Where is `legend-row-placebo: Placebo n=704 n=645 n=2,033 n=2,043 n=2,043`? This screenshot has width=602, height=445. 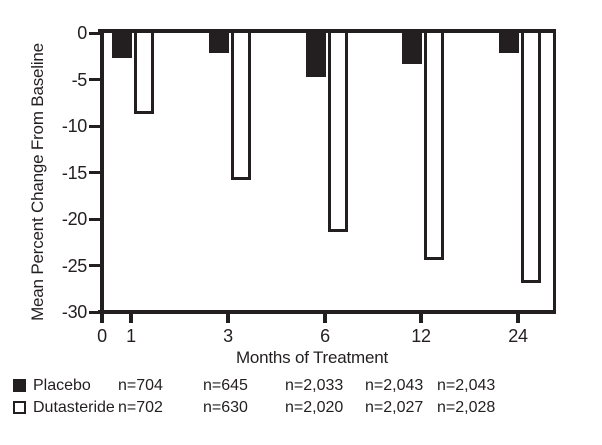 legend-row-placebo: Placebo n=704 n=645 n=2,033 n=2,043 n=2,043 is located at coordinates (301, 387).